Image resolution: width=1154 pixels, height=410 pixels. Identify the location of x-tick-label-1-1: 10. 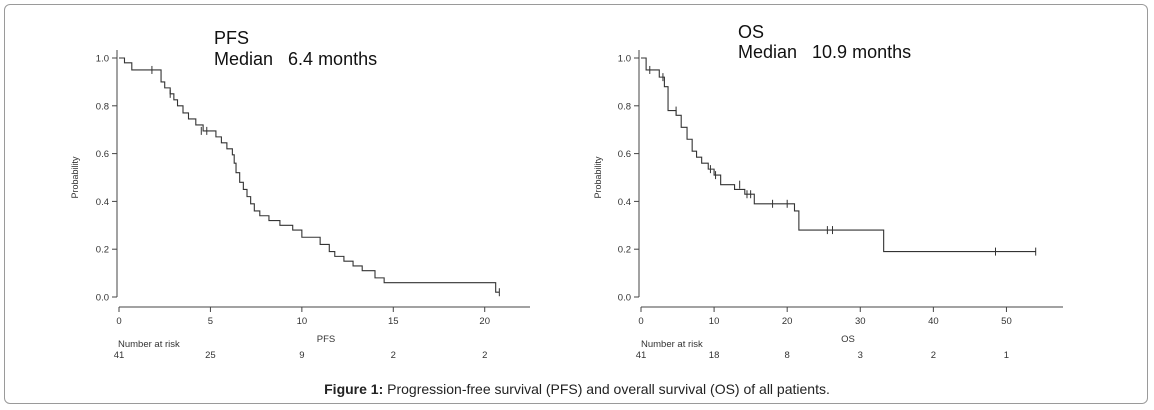
(714, 321).